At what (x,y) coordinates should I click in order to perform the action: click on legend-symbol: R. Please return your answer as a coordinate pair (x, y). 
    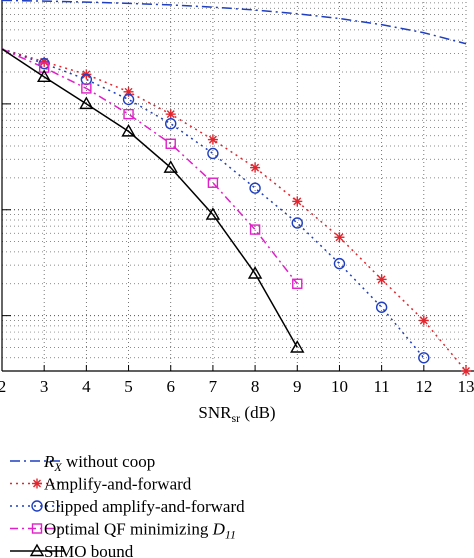
    Looking at the image, I should click on (49, 461).